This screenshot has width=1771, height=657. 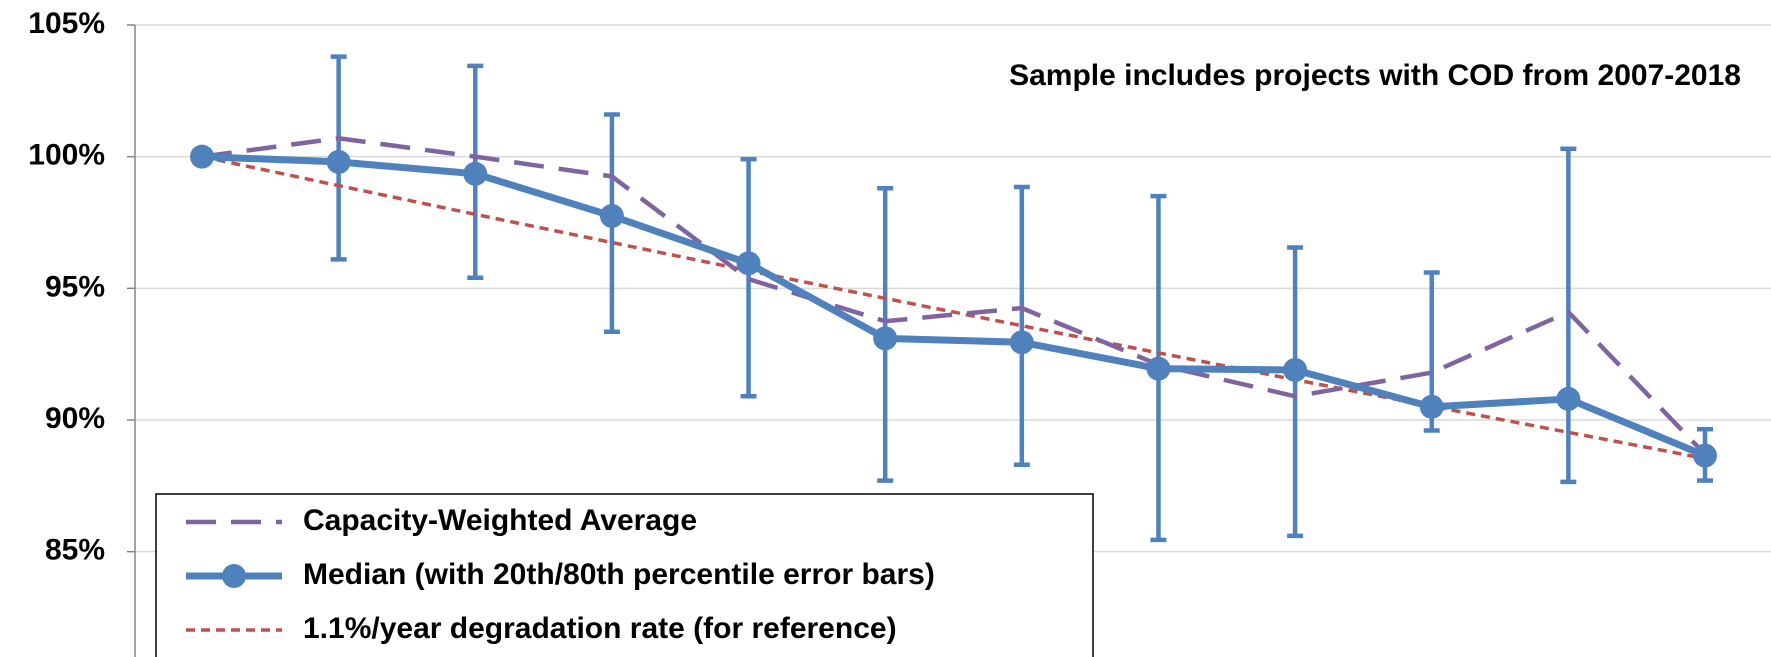 I want to click on y-tick-label: 100%, so click(x=66, y=155).